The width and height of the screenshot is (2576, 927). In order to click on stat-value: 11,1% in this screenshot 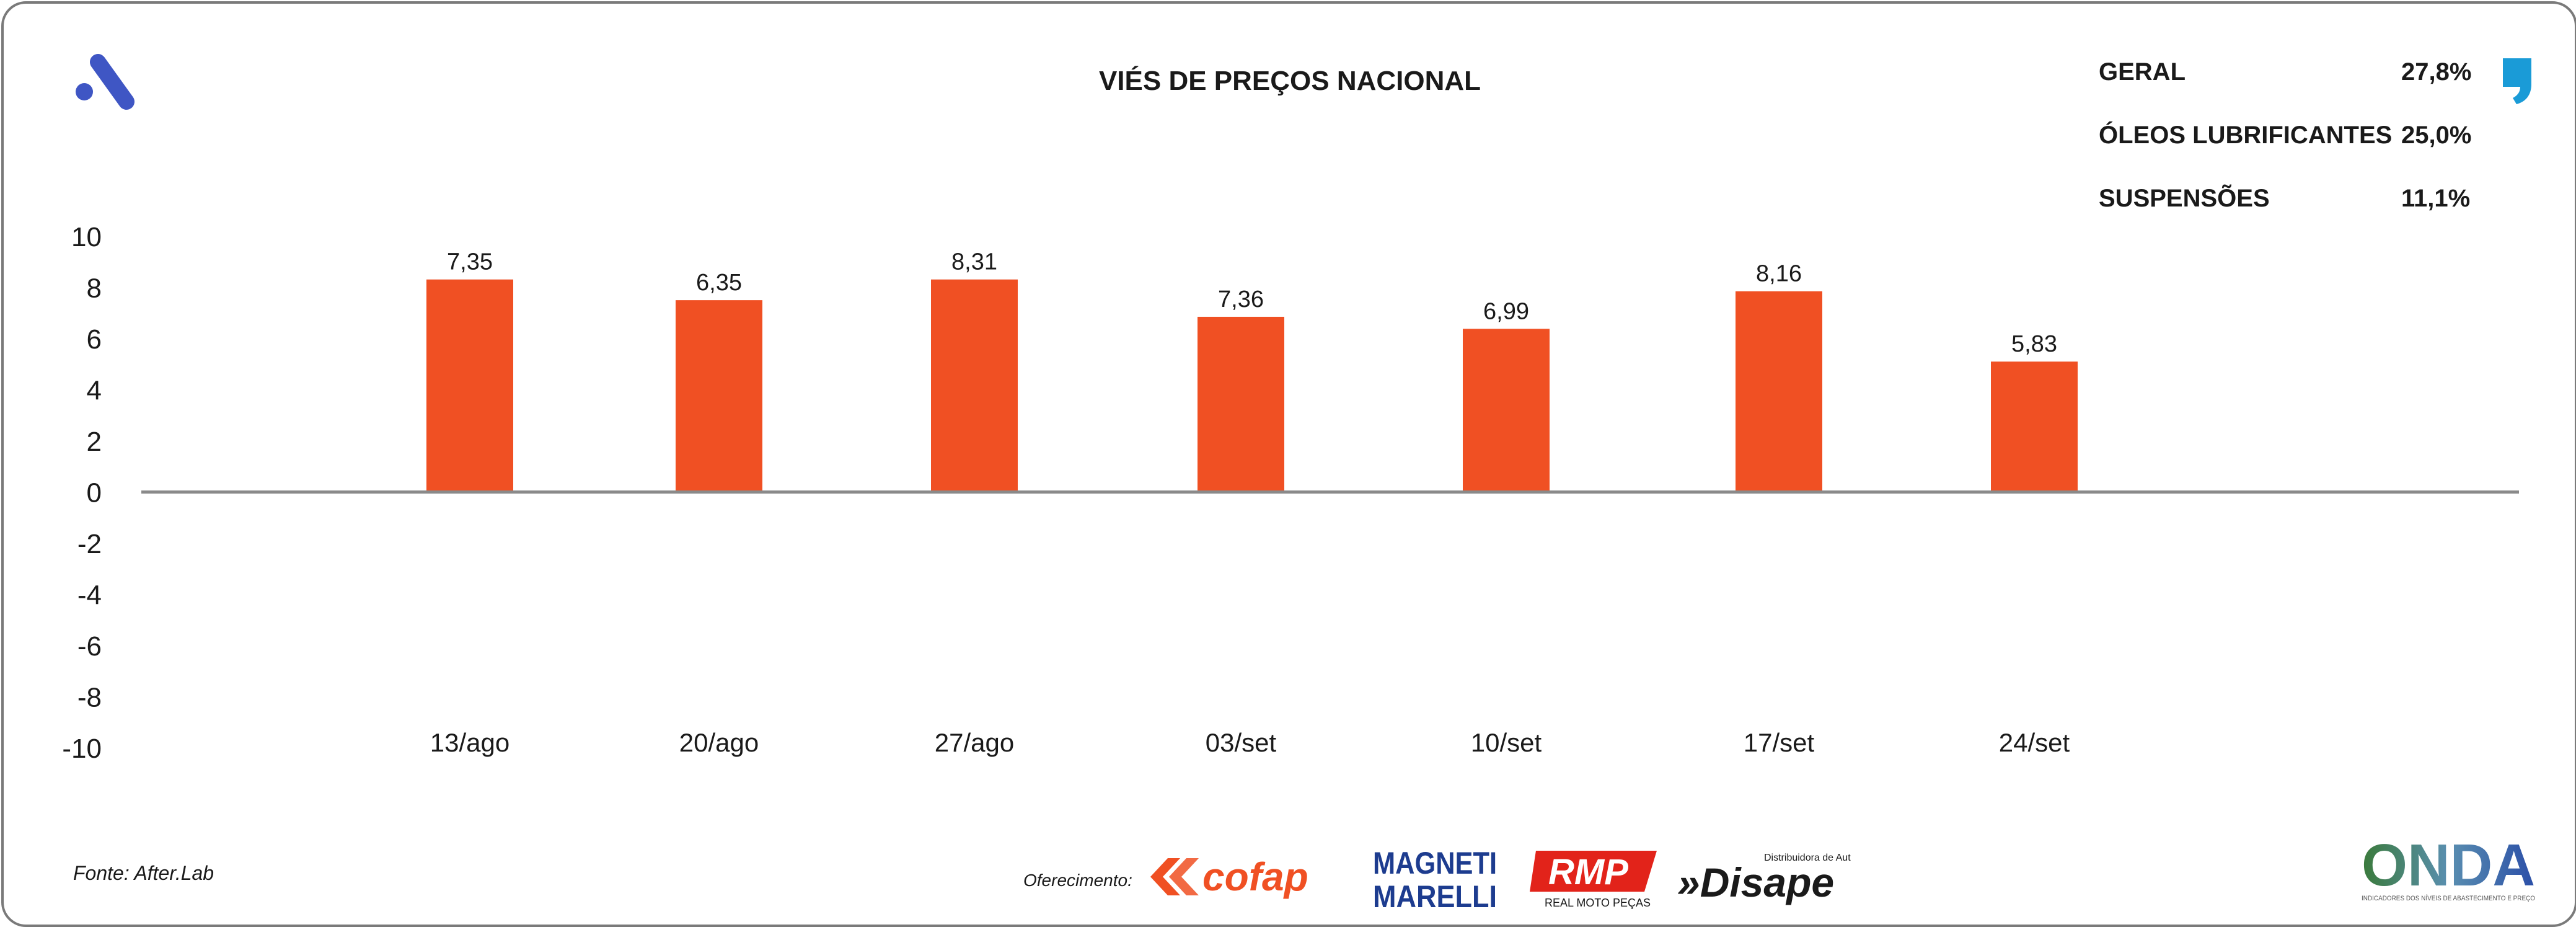, I will do `click(2436, 198)`.